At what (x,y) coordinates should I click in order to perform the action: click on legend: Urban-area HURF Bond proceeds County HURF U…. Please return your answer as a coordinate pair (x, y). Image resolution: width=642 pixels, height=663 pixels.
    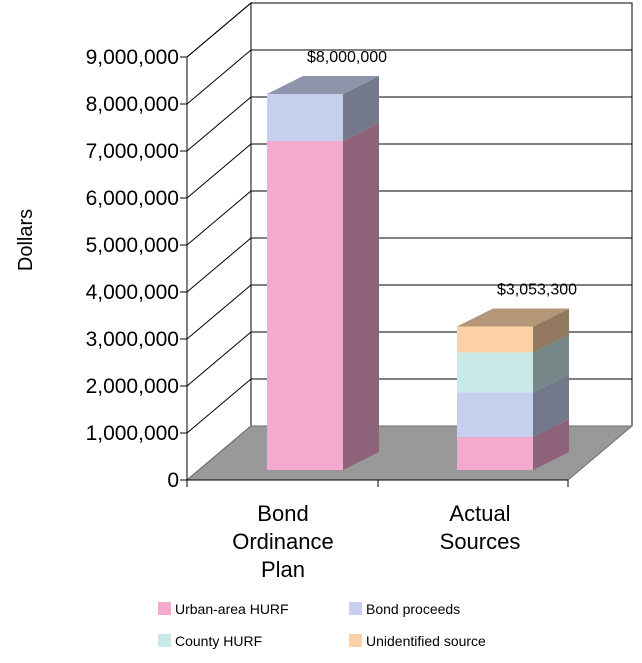
    Looking at the image, I should click on (322, 625).